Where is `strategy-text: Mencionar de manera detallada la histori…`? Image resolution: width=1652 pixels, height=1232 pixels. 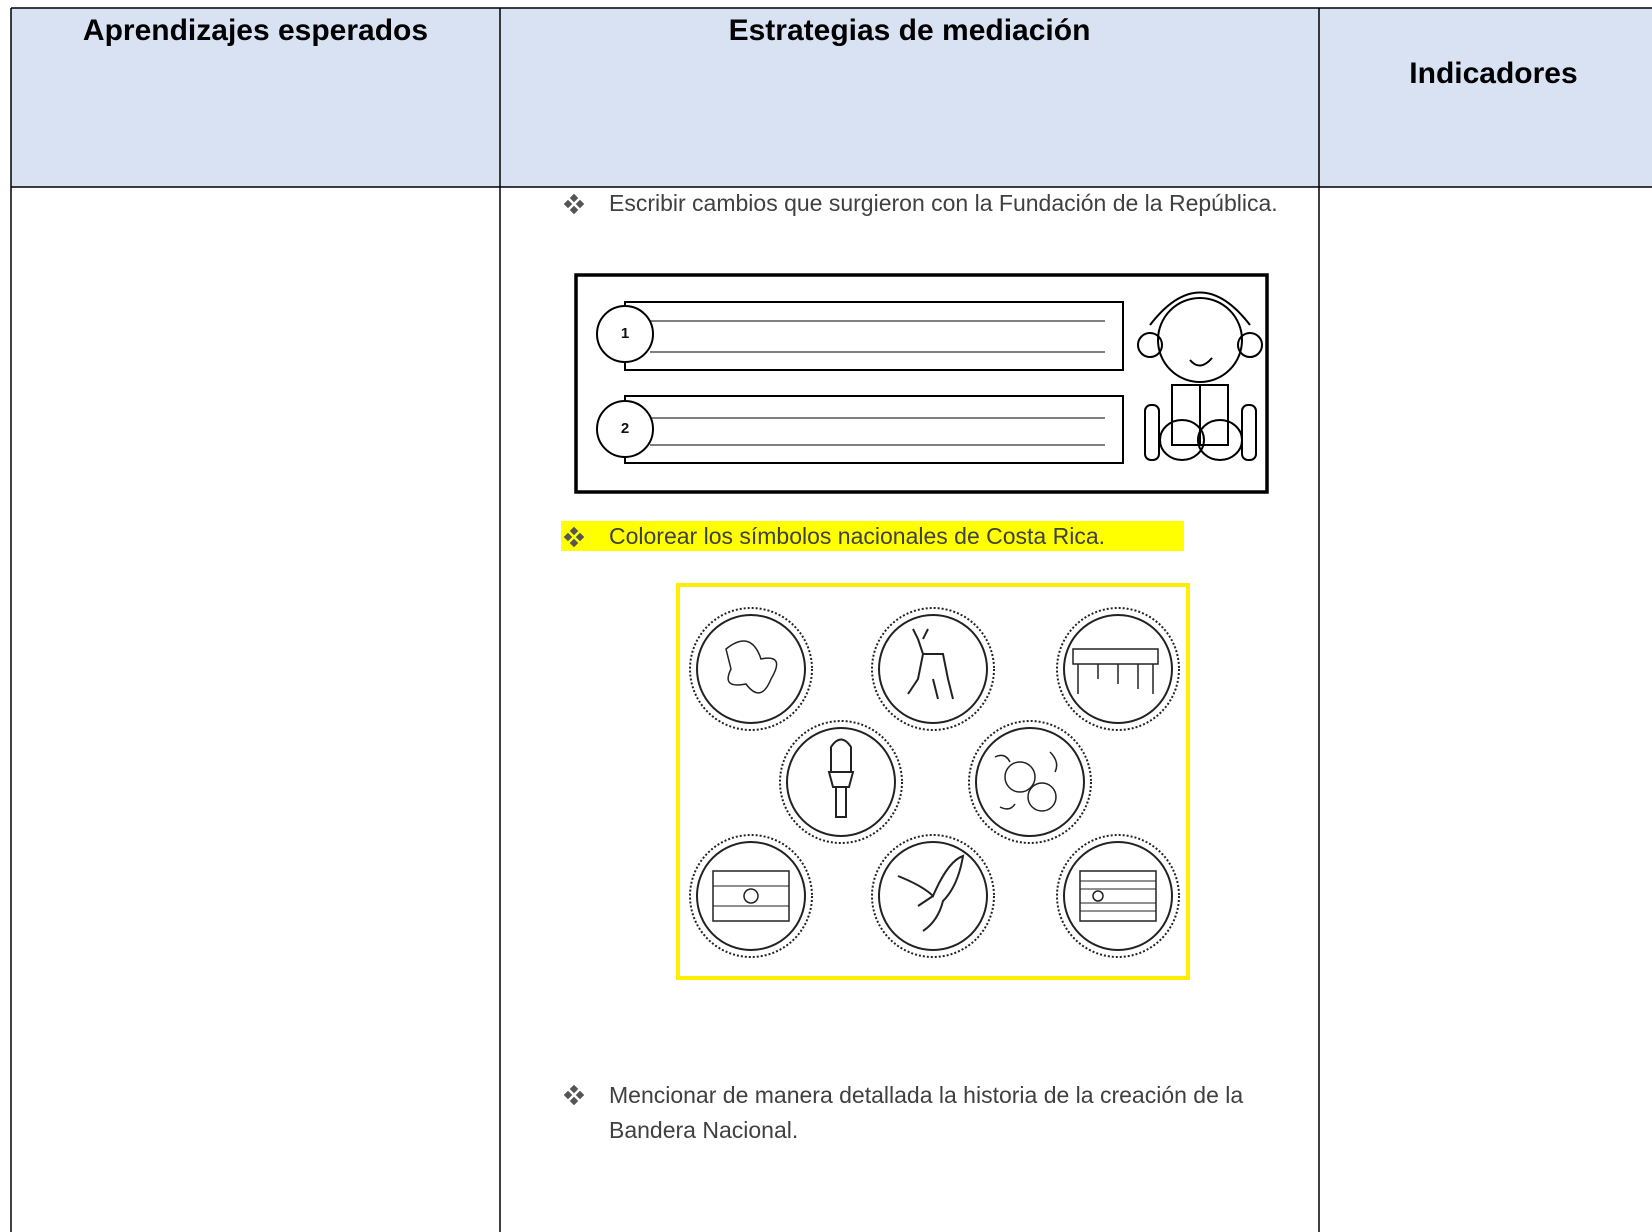
strategy-text: Mencionar de manera detallada la histori… is located at coordinates (926, 1112).